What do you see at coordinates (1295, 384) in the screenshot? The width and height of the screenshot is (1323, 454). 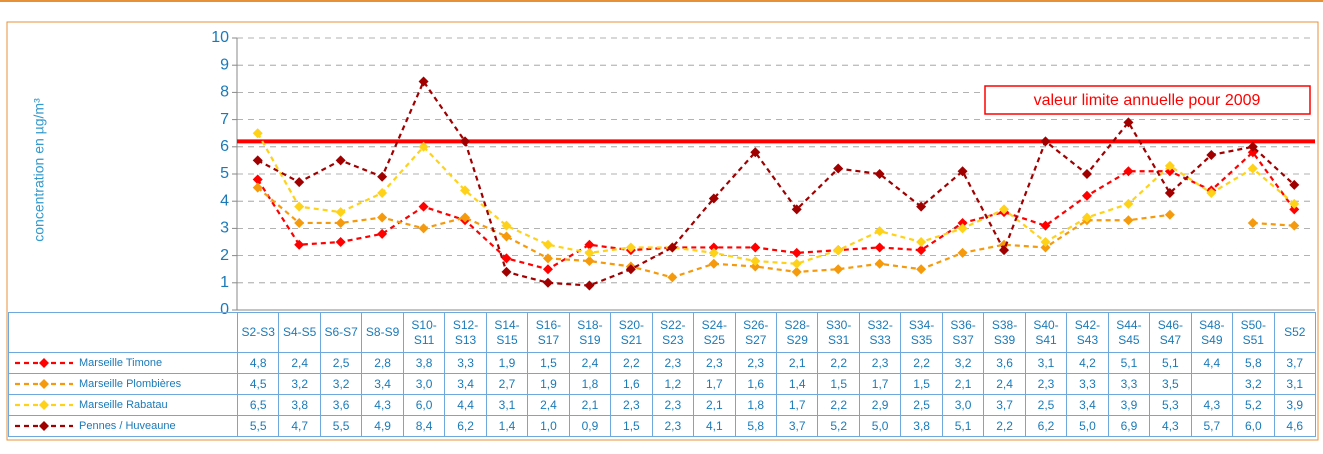 I see `data-label: 3,1` at bounding box center [1295, 384].